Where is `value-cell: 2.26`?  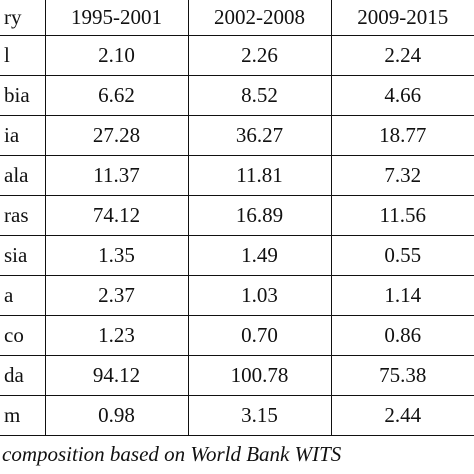
value-cell: 2.26 is located at coordinates (260, 55).